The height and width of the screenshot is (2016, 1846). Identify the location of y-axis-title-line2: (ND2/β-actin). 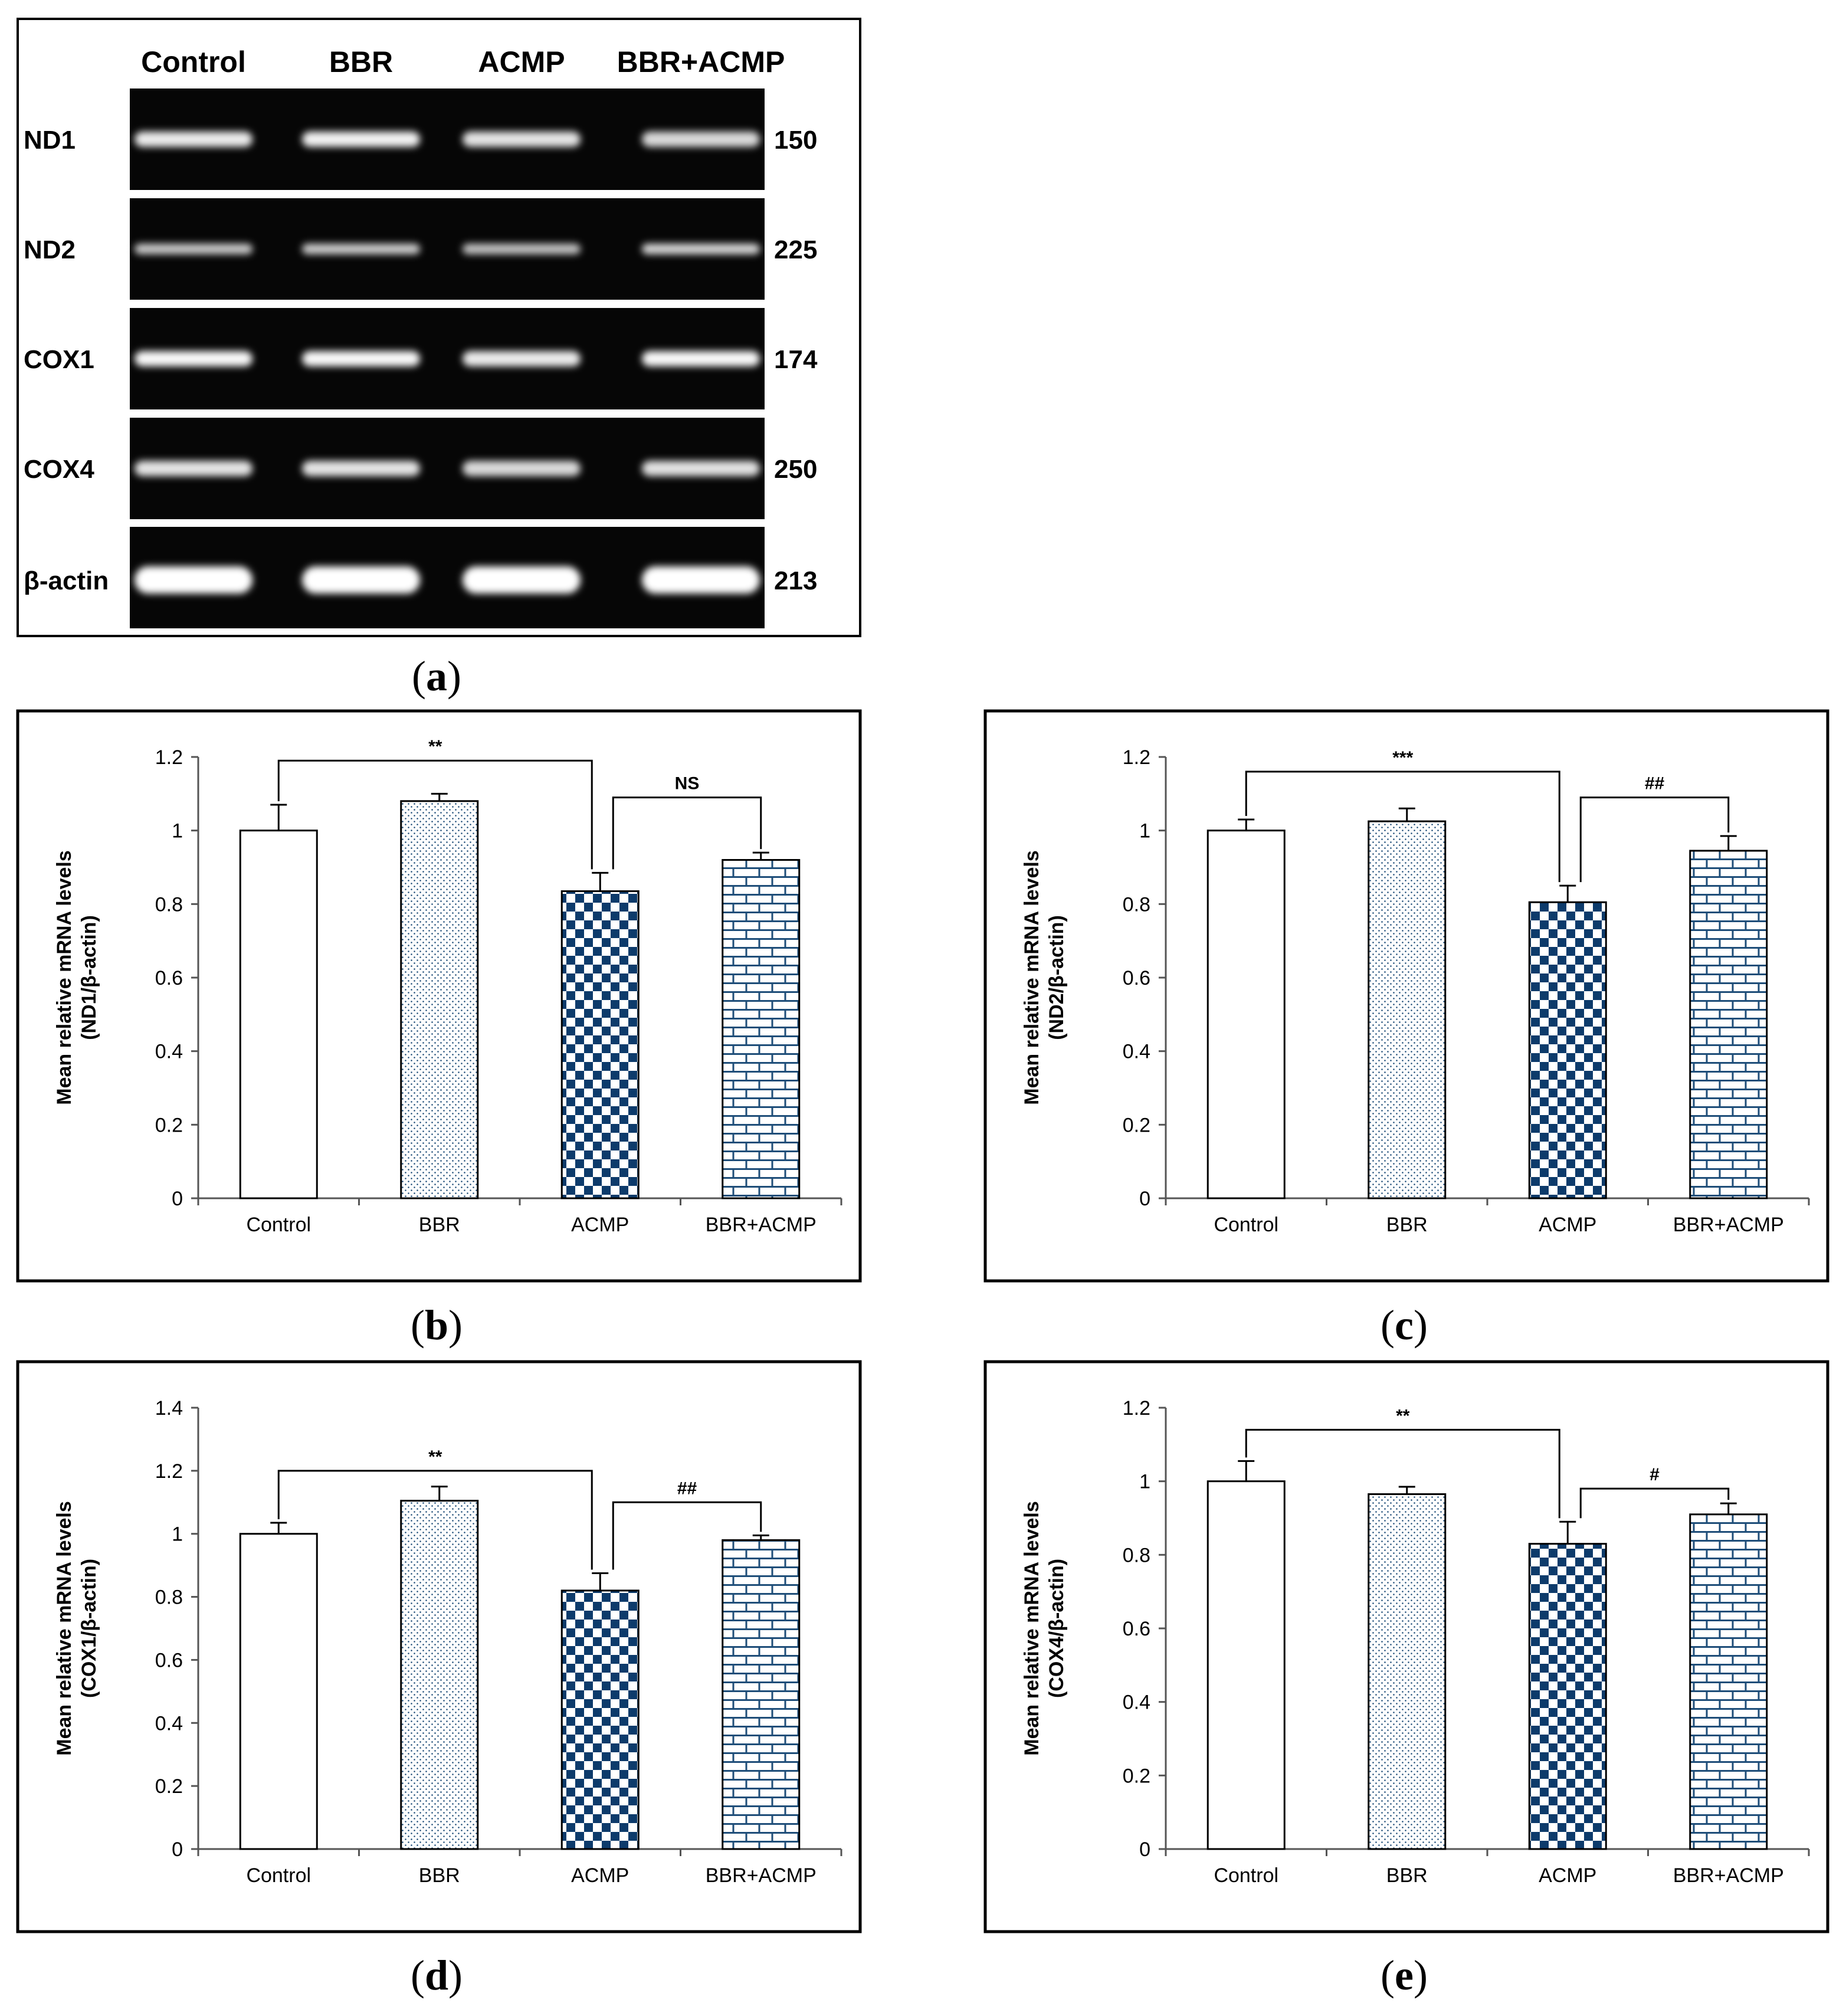
(1056, 978).